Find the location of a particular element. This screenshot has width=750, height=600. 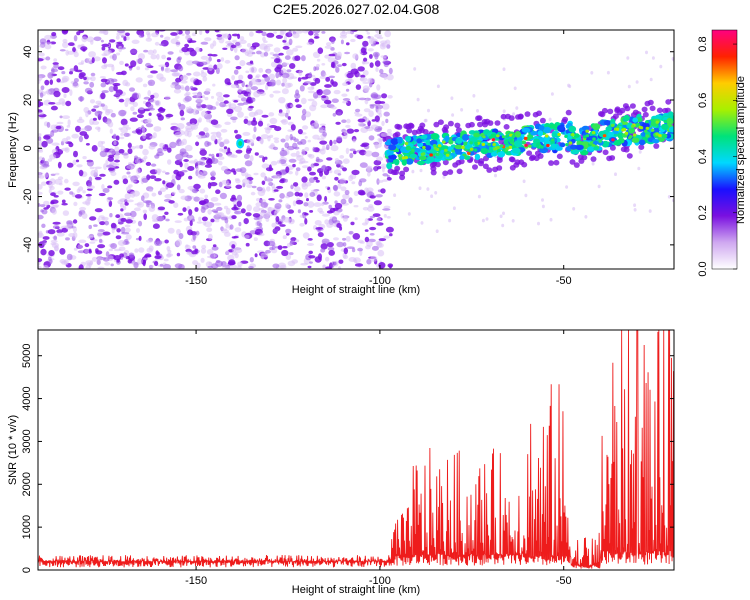

y-tick-label: 20 is located at coordinates (28, 100).